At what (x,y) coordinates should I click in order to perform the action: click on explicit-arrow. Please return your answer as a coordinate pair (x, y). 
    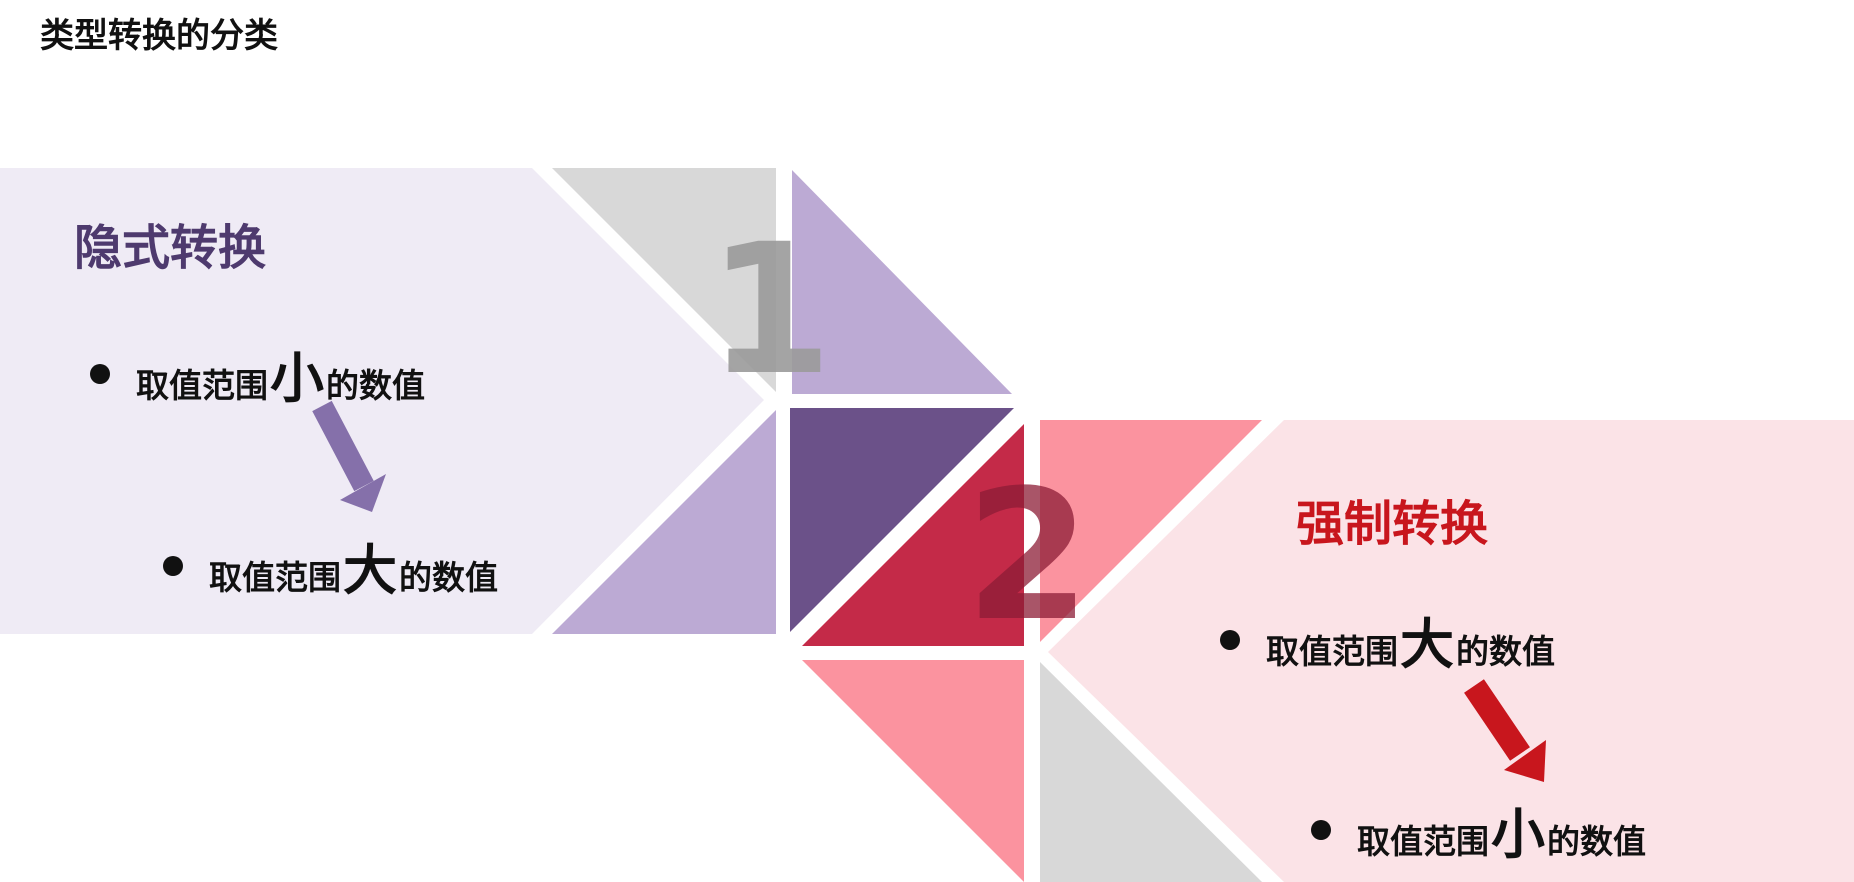
    Looking at the image, I should click on (1505, 730).